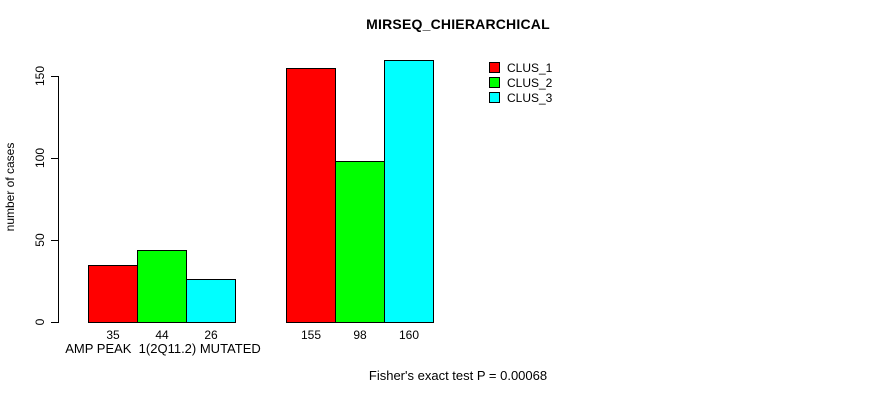 The width and height of the screenshot is (890, 400). What do you see at coordinates (10, 187) in the screenshot?
I see `y-axis-label: number of cases` at bounding box center [10, 187].